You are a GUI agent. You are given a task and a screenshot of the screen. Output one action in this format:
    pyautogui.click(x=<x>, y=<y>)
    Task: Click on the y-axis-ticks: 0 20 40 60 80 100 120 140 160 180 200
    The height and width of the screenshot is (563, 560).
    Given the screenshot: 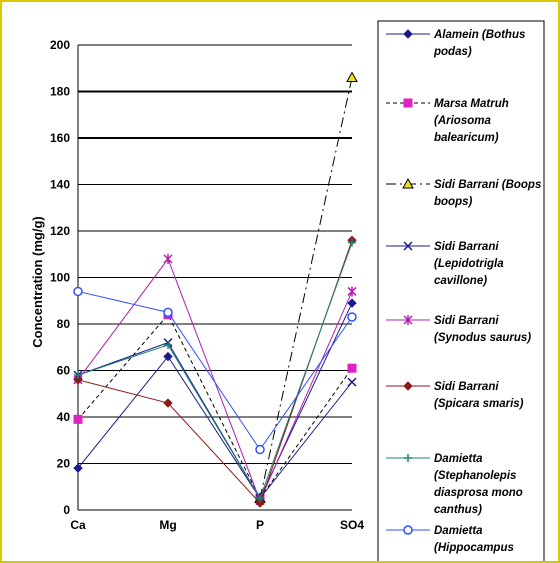 What is the action you would take?
    pyautogui.click(x=60, y=277)
    